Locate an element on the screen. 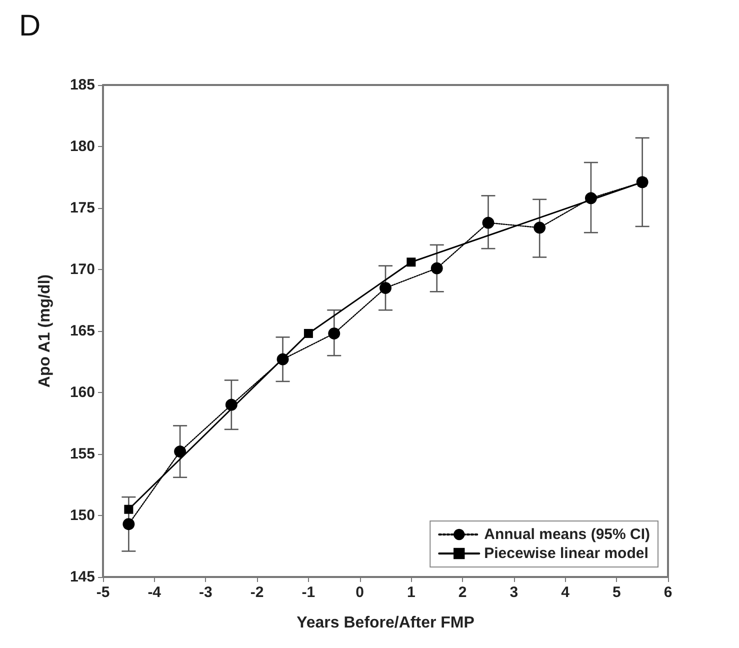 This screenshot has height=648, width=739. x-axis-title: Years Before/After FMP is located at coordinates (385, 623).